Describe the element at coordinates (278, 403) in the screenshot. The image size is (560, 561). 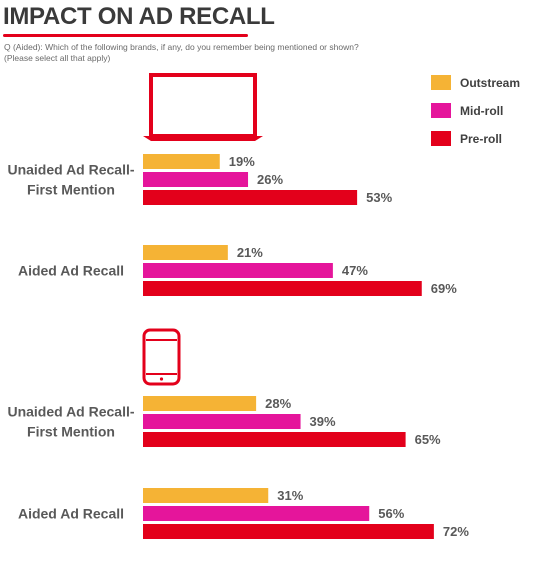
I see `data-label: 28%` at that location.